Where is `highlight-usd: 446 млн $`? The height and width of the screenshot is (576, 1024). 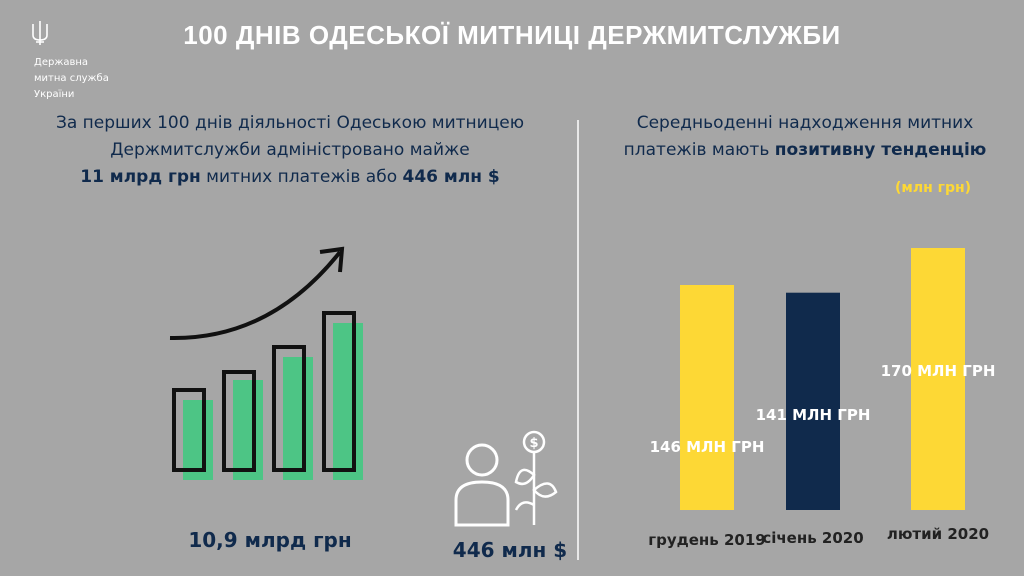 highlight-usd: 446 млн $ is located at coordinates (451, 177).